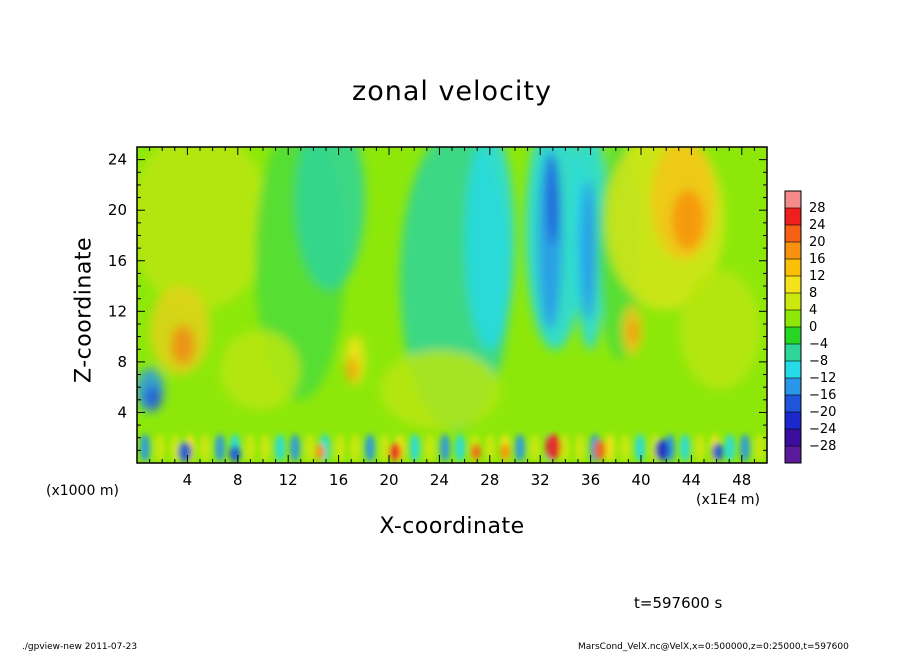 The width and height of the screenshot is (904, 654). Describe the element at coordinates (288, 480) in the screenshot. I see `x-tick-label: 12` at that location.